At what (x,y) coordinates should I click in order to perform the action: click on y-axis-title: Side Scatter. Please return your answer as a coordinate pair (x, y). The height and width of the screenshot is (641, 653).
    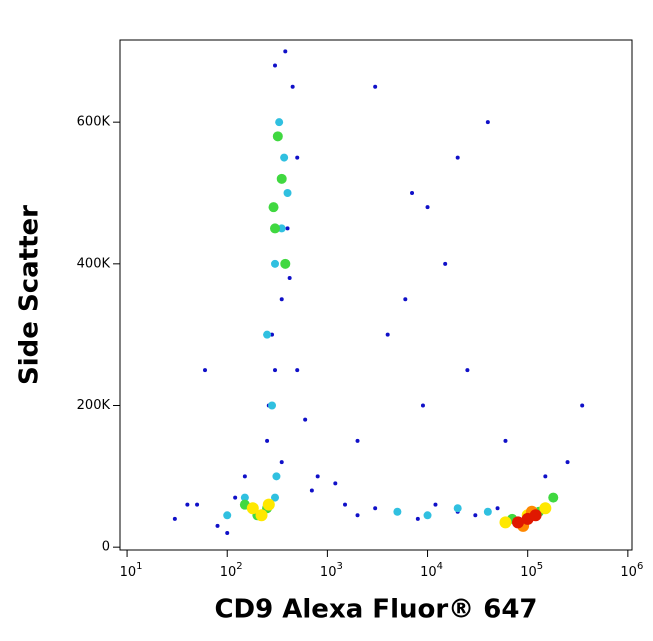
    Looking at the image, I should click on (30, 295).